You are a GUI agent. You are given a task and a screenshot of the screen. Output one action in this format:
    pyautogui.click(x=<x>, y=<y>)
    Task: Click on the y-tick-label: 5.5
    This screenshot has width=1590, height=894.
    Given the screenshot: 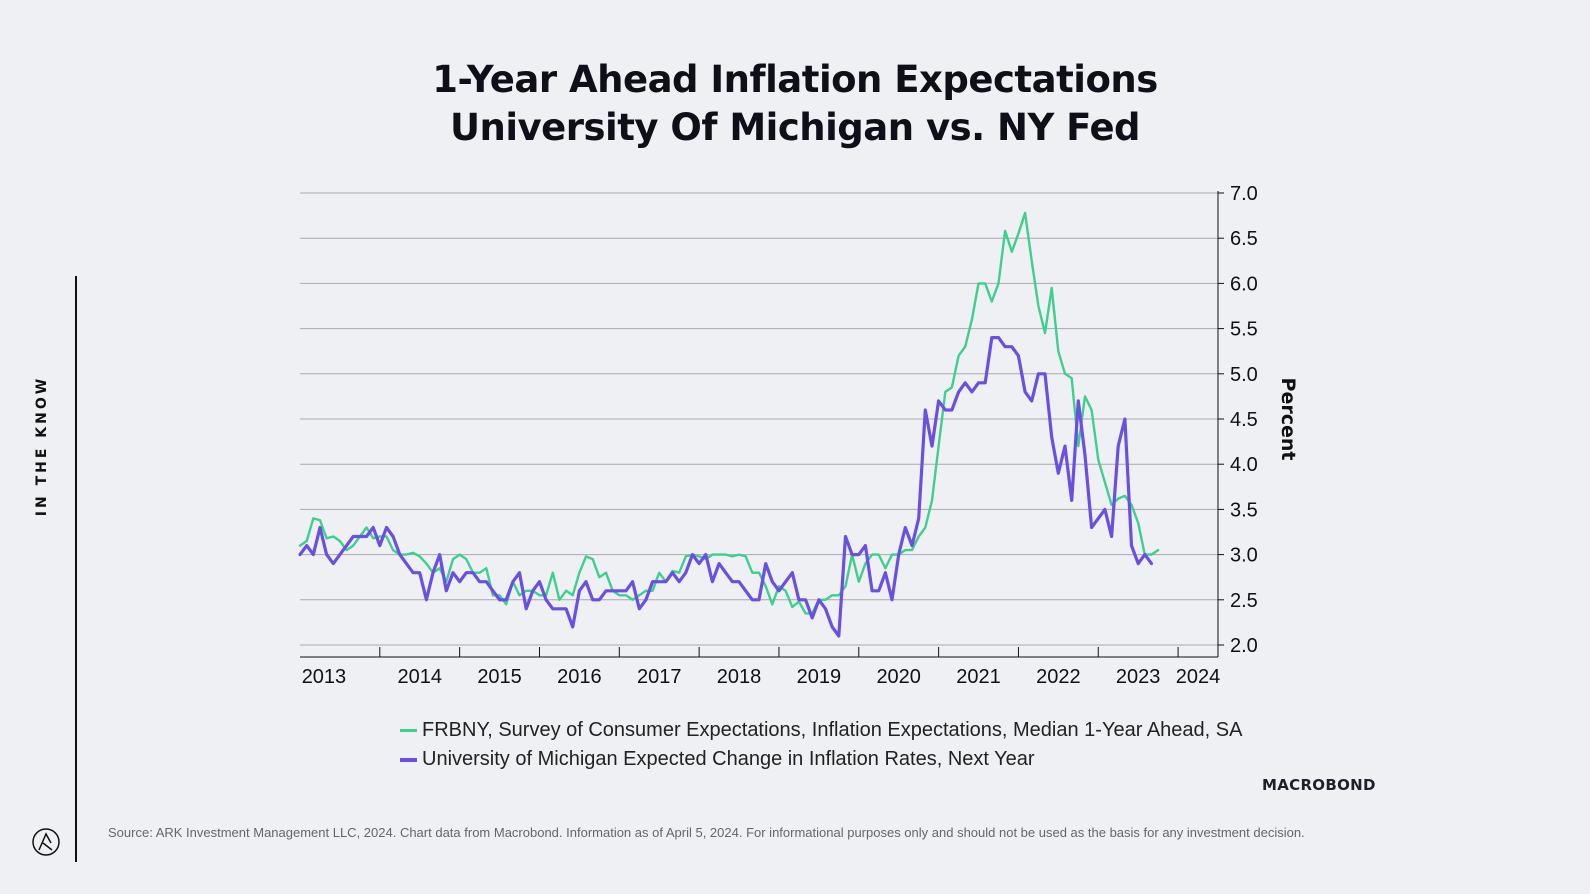 What is the action you would take?
    pyautogui.click(x=1244, y=330)
    